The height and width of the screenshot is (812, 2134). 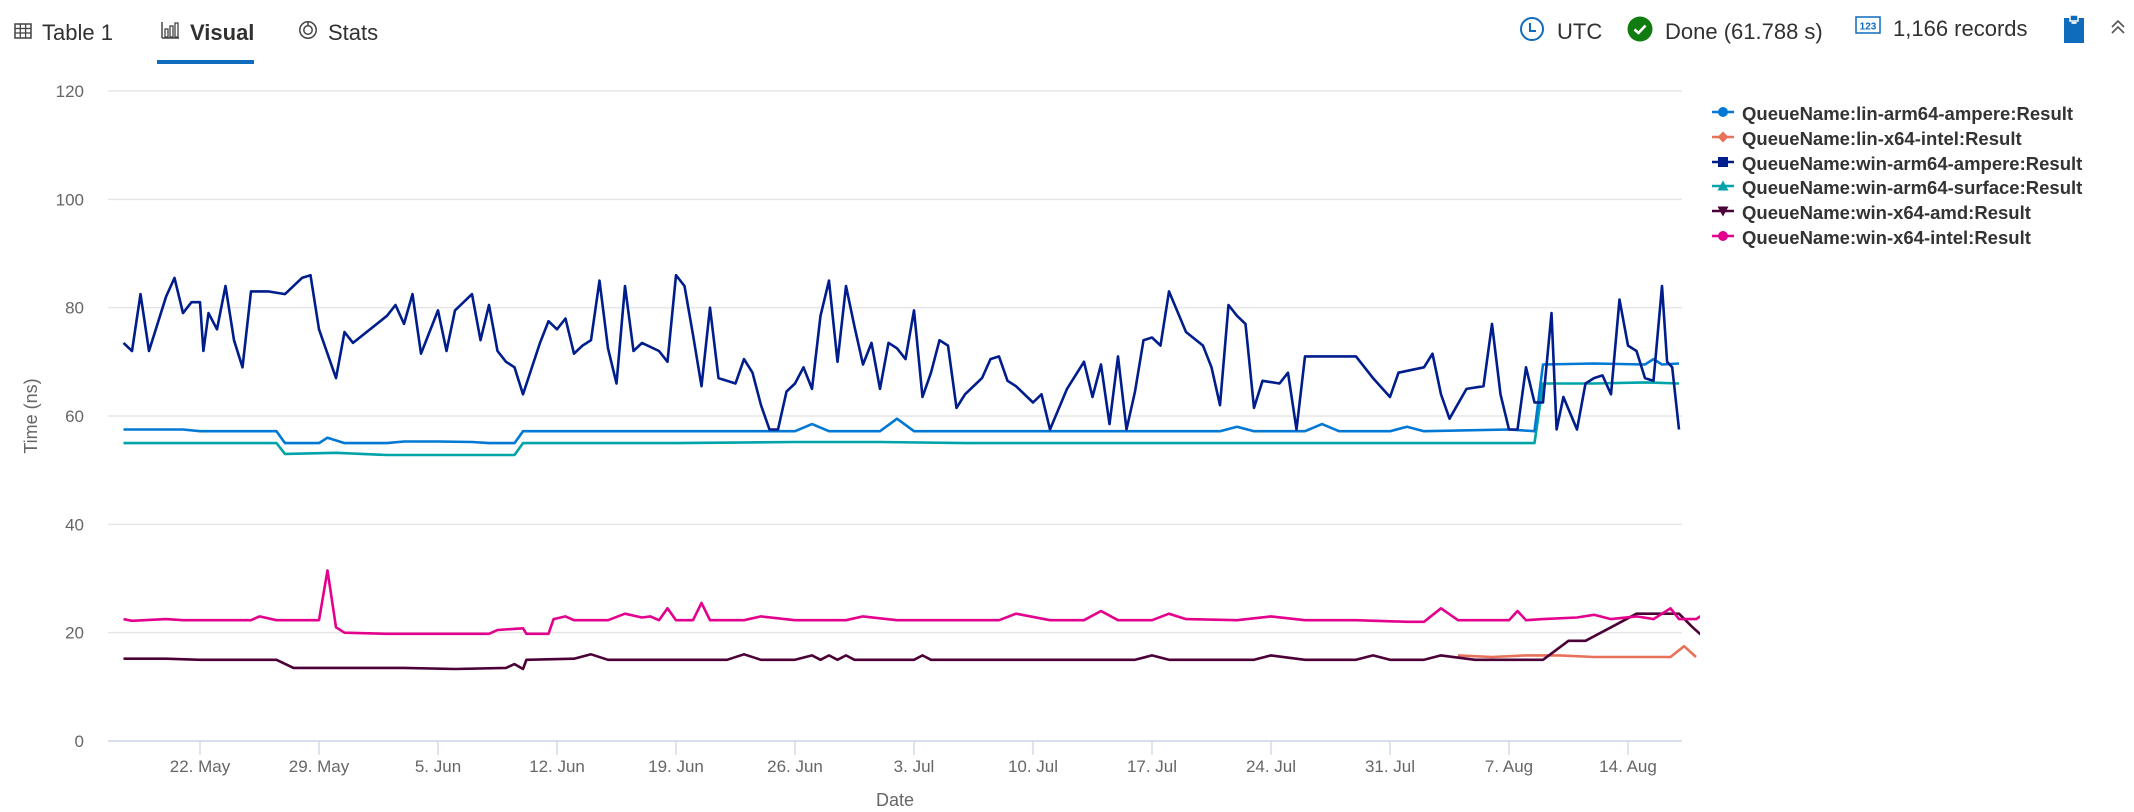 I want to click on tab-label: Visual, so click(x=222, y=32).